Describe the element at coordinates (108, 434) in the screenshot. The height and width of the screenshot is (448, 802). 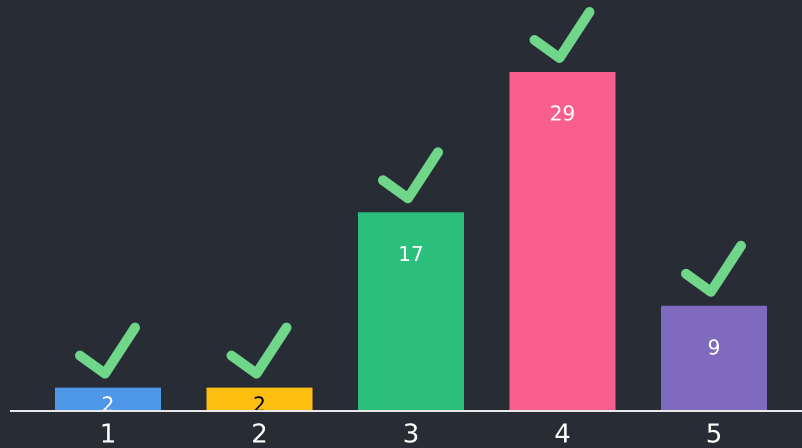
I see `x-tick-label: 1` at that location.